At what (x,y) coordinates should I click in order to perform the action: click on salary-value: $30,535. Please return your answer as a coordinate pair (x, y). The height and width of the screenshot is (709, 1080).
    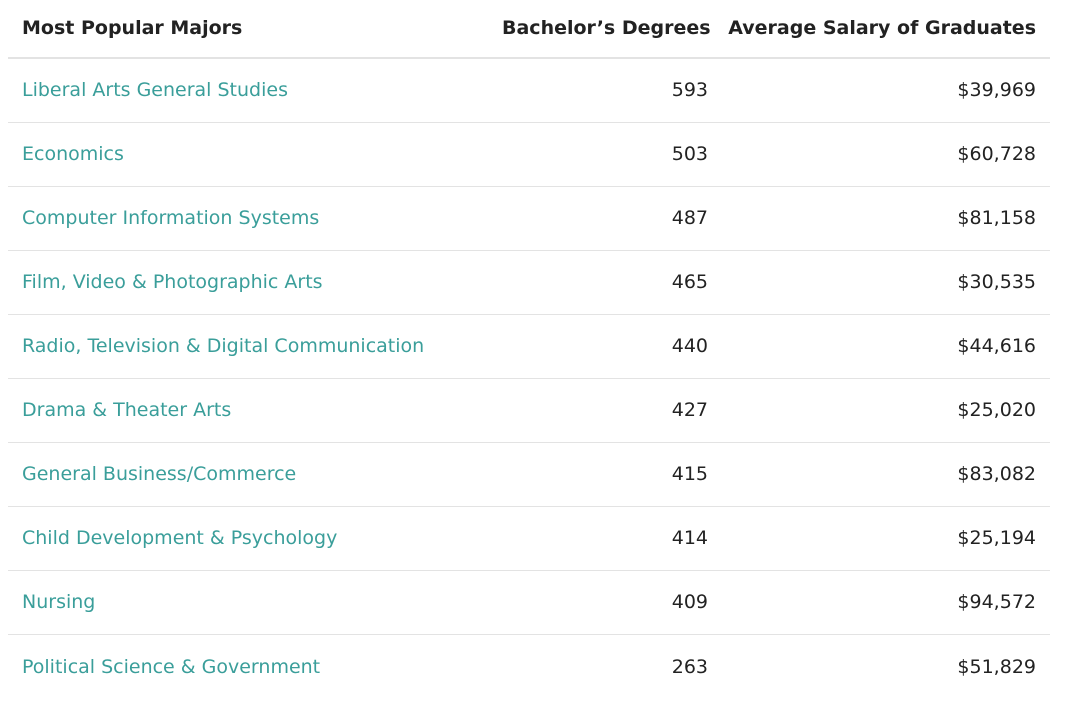
    Looking at the image, I should click on (996, 282).